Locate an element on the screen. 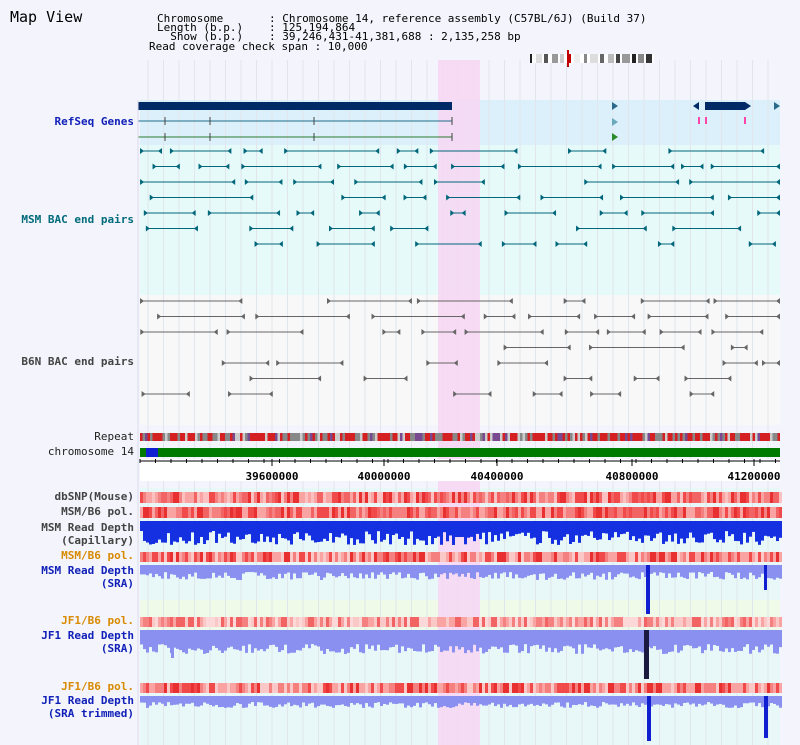 This screenshot has width=800, height=745. track-label-msm-pol-2: MSM/B6 pol. is located at coordinates (97, 555).